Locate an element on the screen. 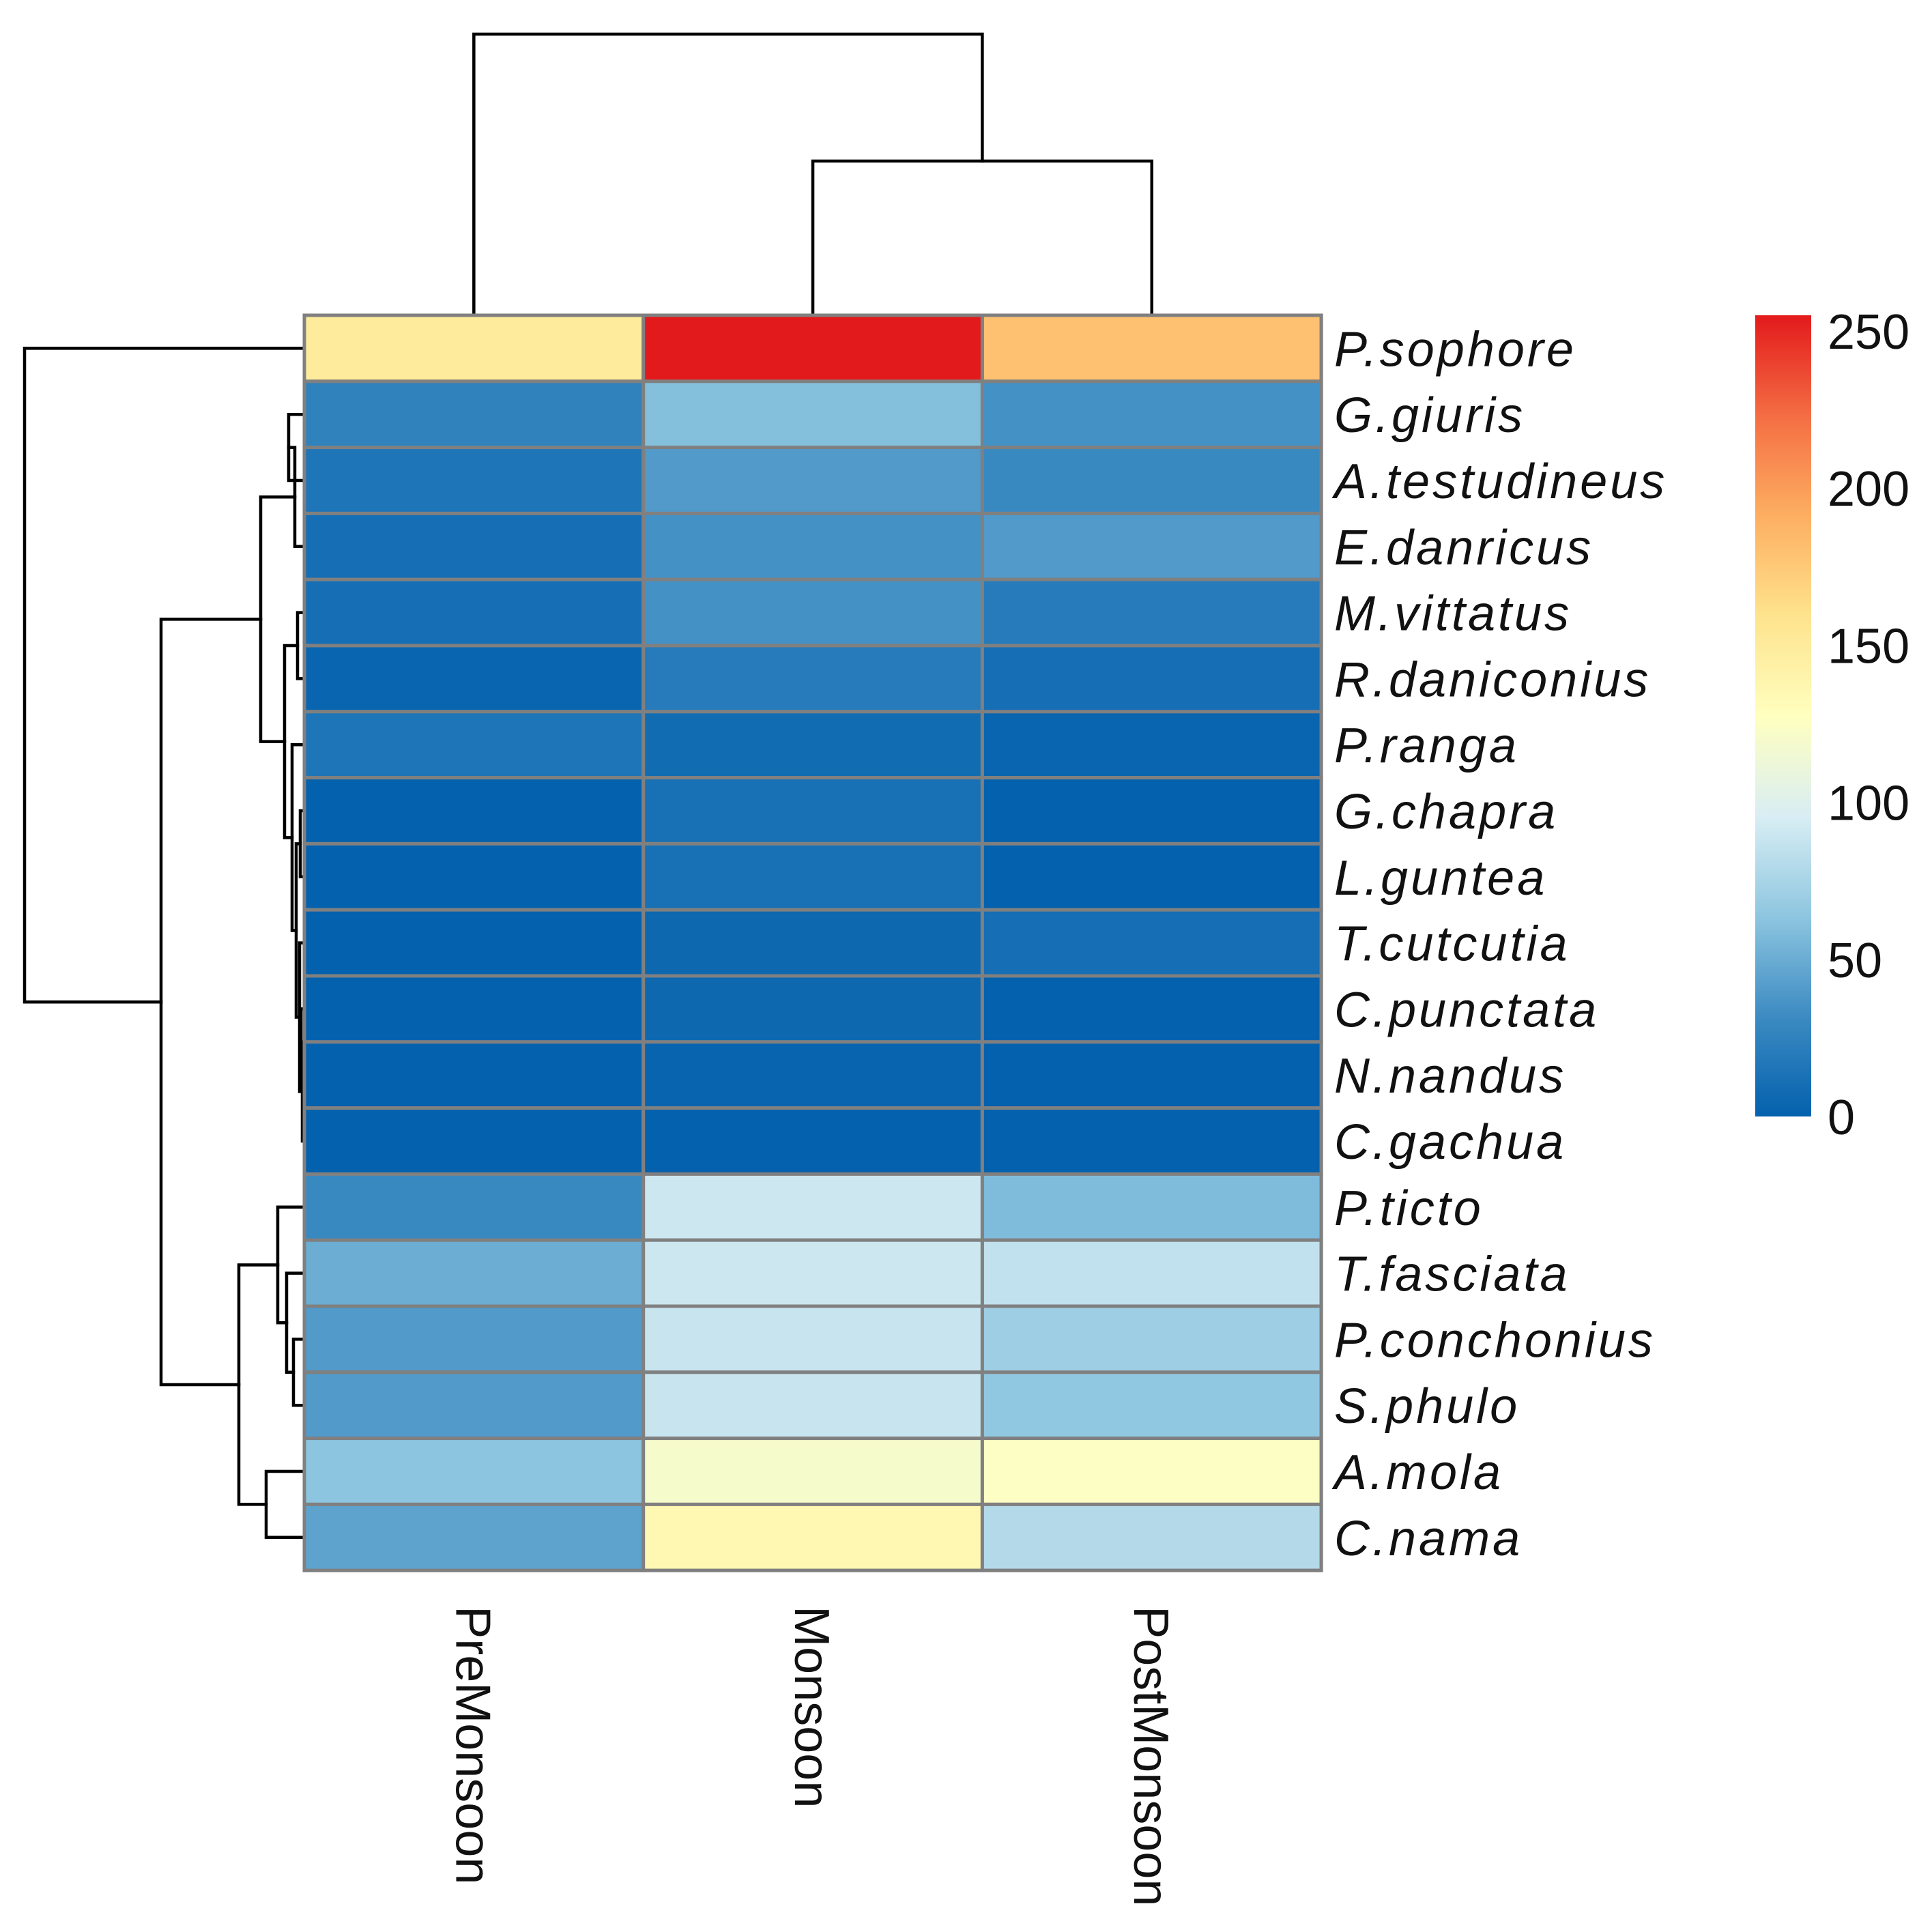  heatmap-cell-g-giuris-monsoon is located at coordinates (812, 414).